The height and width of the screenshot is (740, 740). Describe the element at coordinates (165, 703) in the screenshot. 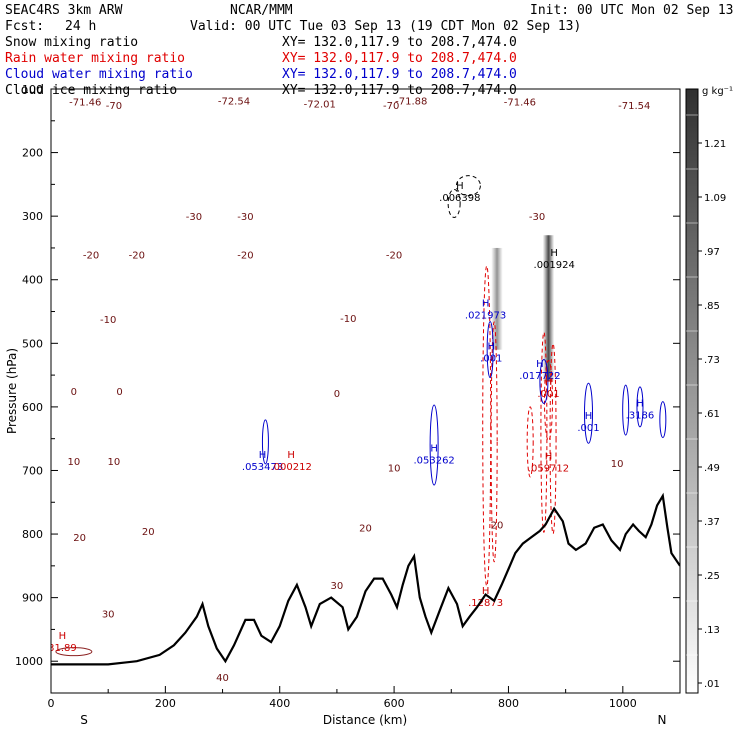

I see `x-tick-label: 200` at that location.